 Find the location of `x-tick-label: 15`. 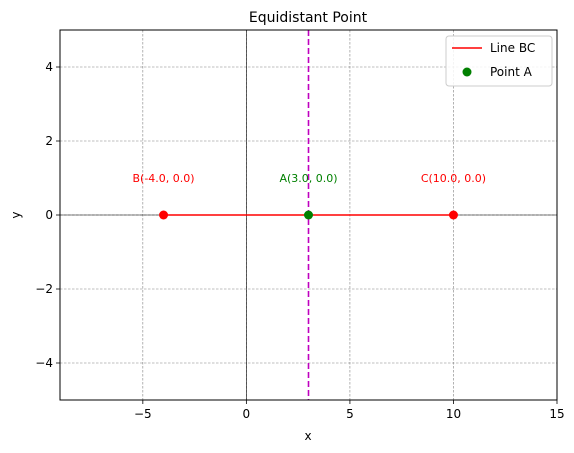

x-tick-label: 15 is located at coordinates (556, 414).